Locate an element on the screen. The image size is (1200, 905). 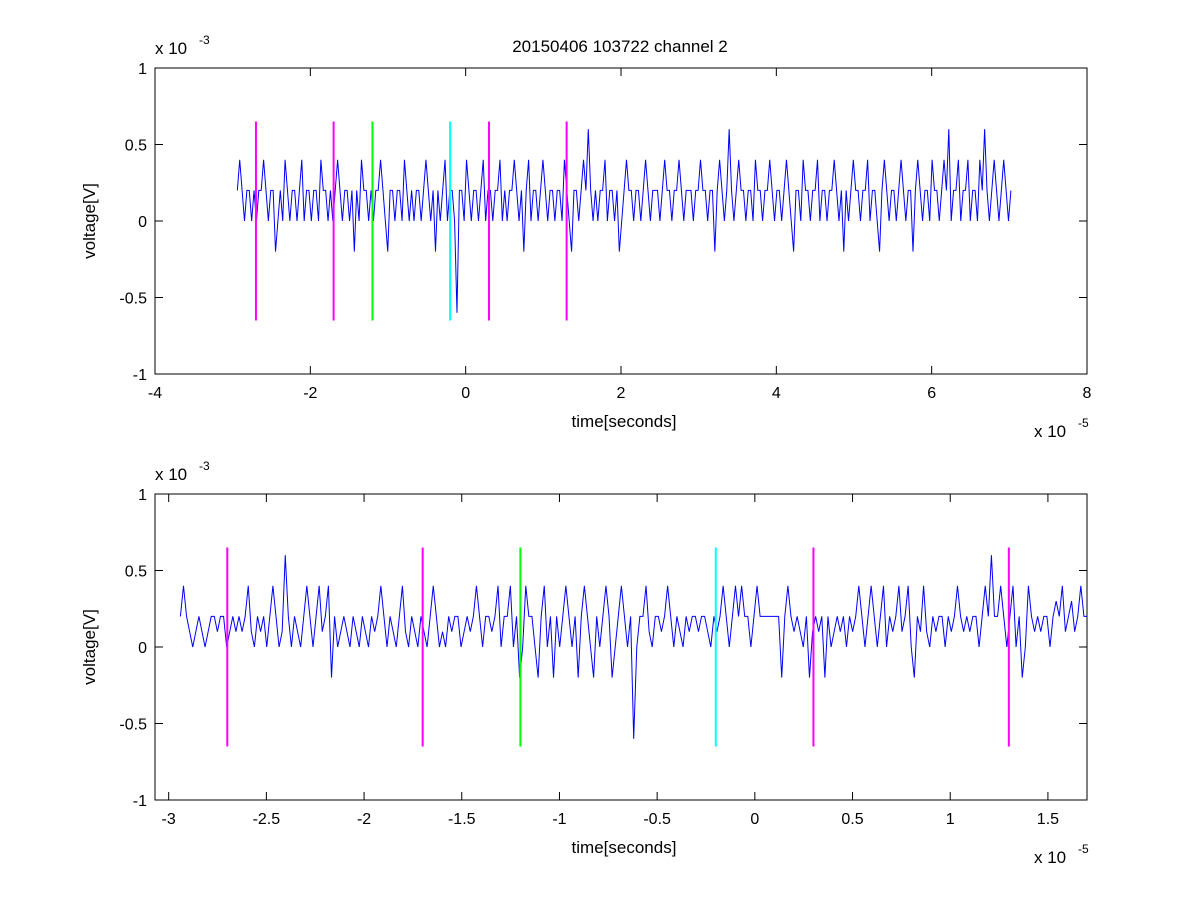
chart-0-x-exponent-label: x 10 is located at coordinates (1050, 431).